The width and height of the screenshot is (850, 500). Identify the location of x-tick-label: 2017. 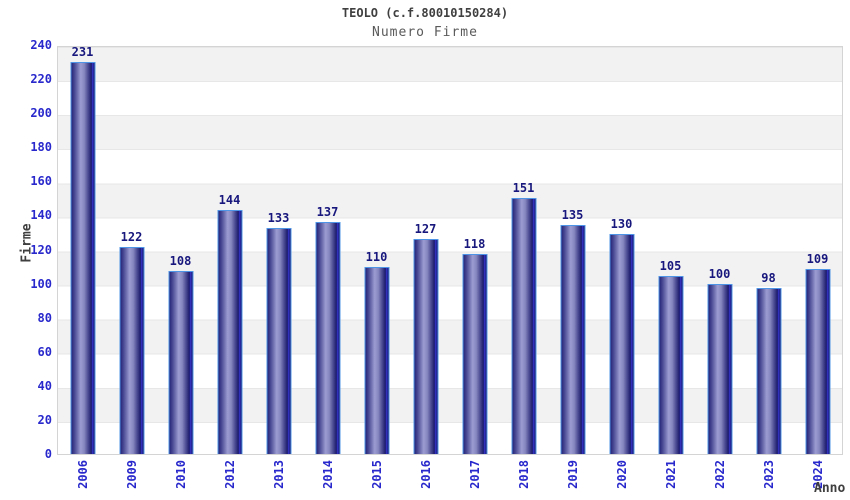
(474, 474).